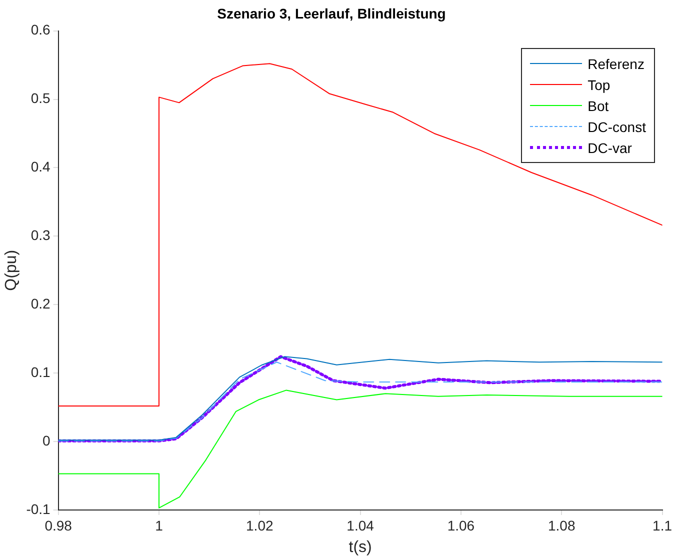 Image resolution: width=675 pixels, height=557 pixels. I want to click on y-tick-label: 0.6, so click(40, 30).